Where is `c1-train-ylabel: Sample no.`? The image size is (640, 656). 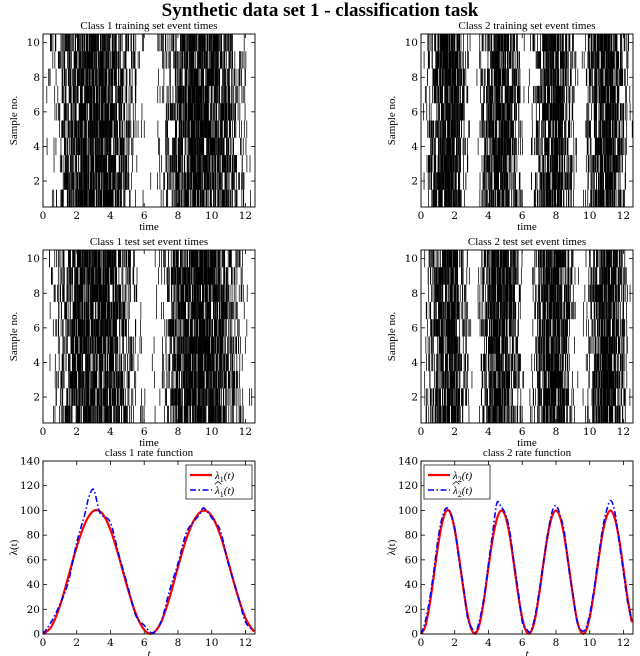
c1-train-ylabel: Sample no. is located at coordinates (14, 121).